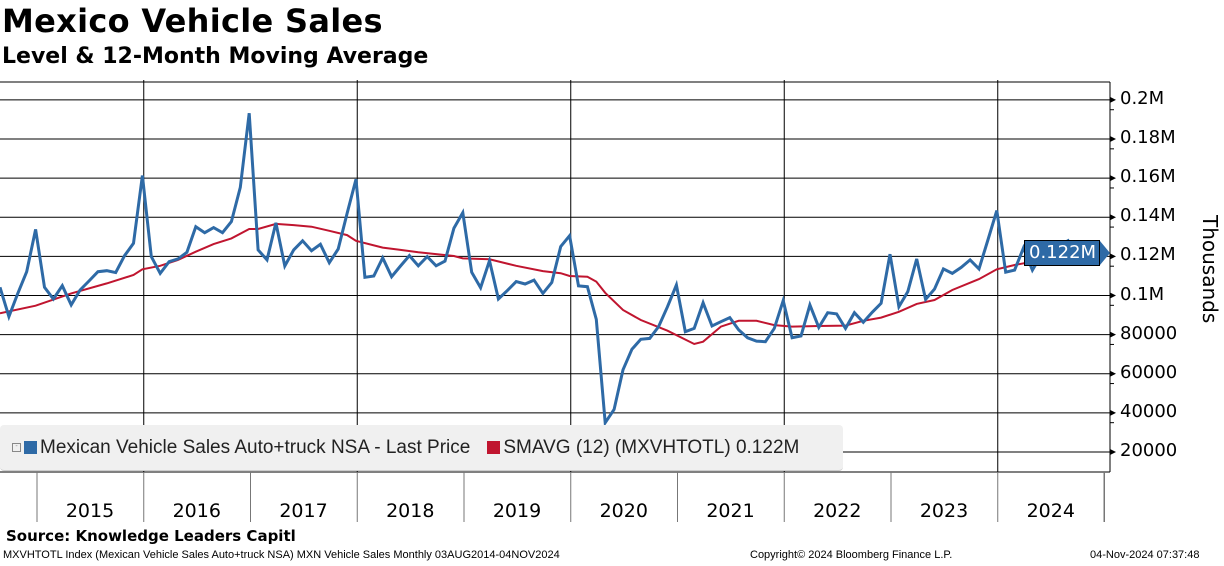  What do you see at coordinates (570, 497) in the screenshot?
I see `x-axis` at bounding box center [570, 497].